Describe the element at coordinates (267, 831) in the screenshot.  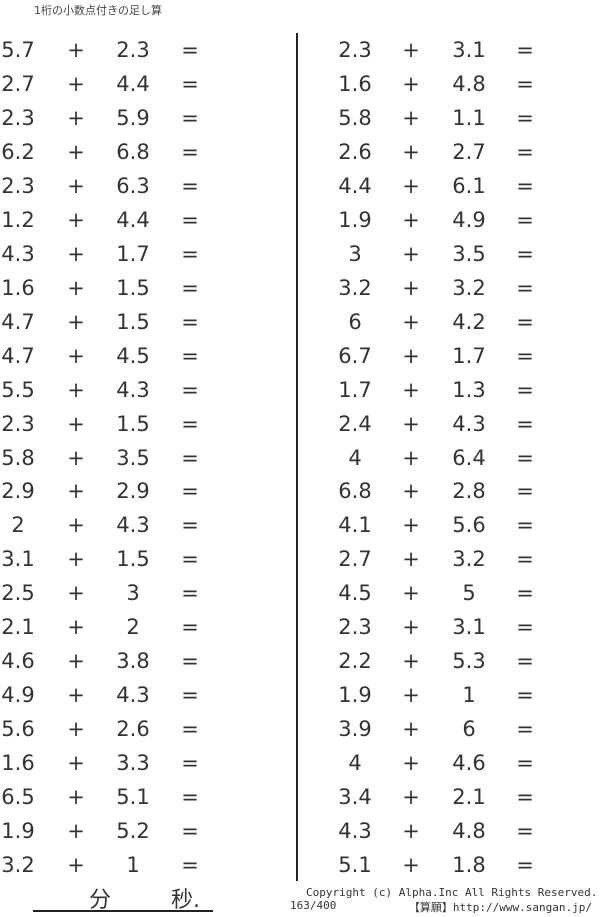
I see `problem-row: 4.3 +4.8 =` at that location.